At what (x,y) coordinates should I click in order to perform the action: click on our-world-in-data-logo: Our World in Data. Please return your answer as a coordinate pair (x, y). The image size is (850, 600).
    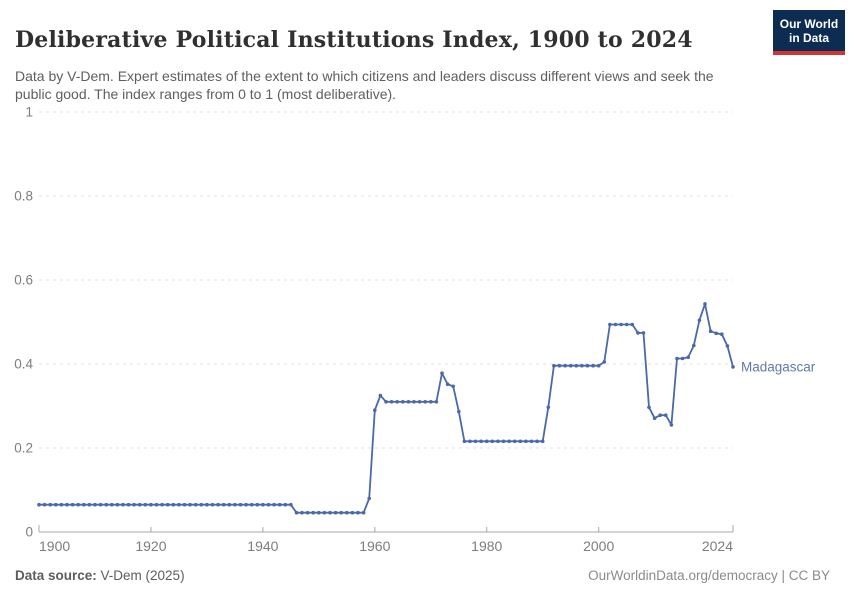
    Looking at the image, I should click on (809, 32).